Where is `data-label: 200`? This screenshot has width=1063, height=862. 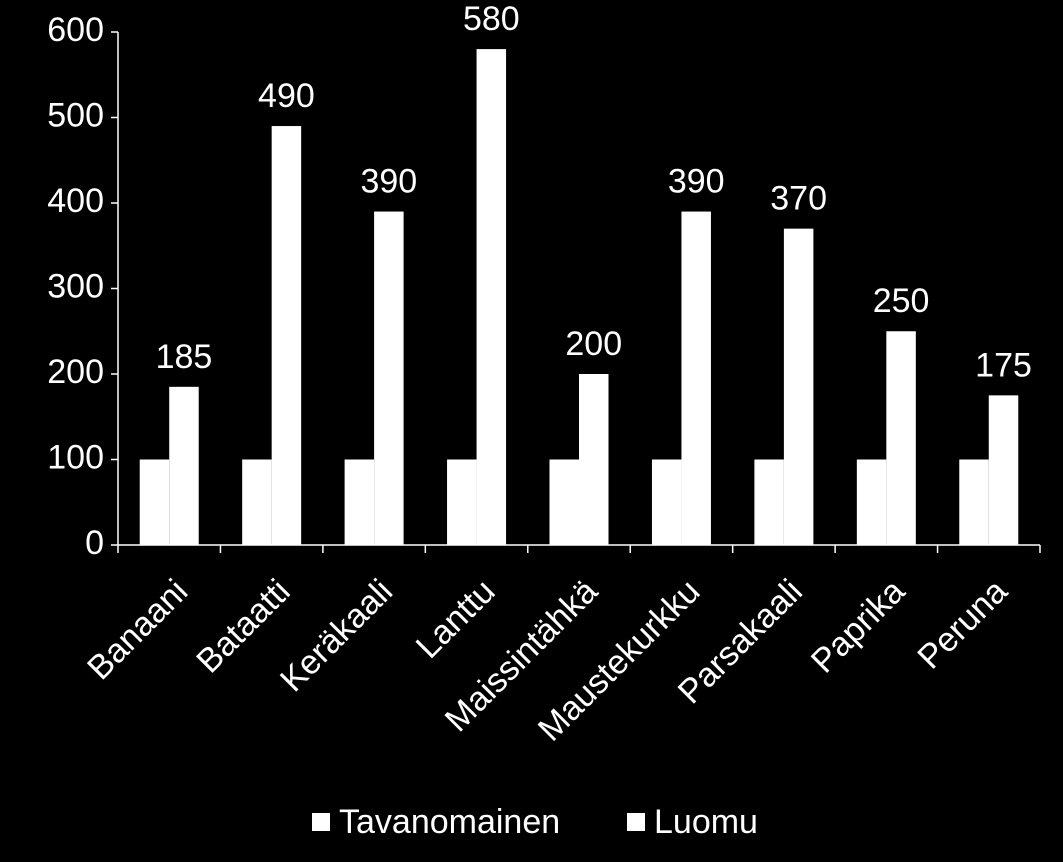 data-label: 200 is located at coordinates (593, 344).